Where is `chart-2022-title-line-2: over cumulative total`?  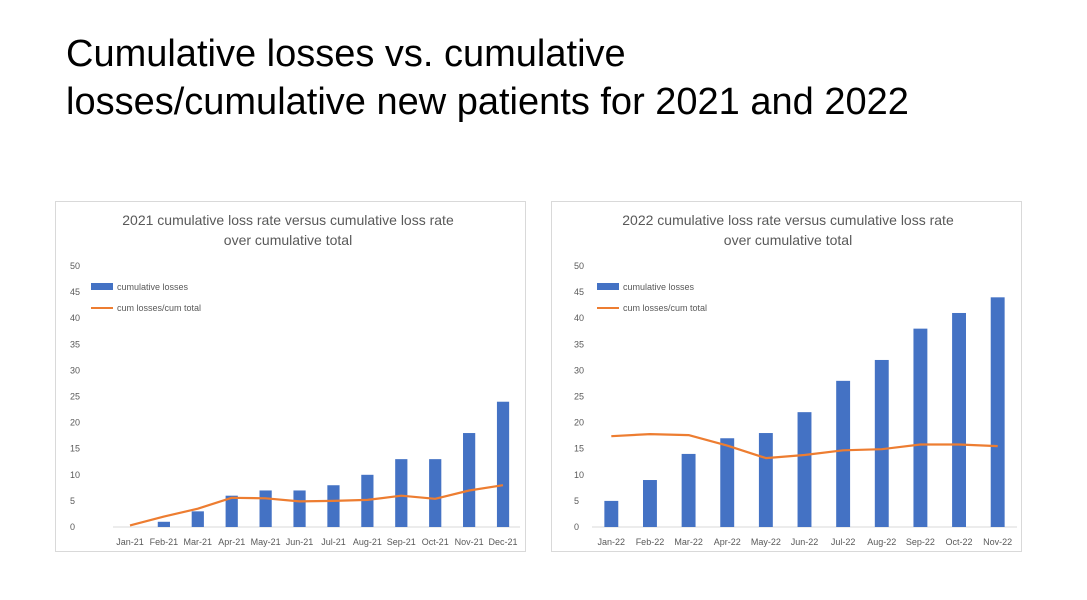 chart-2022-title-line-2: over cumulative total is located at coordinates (788, 240).